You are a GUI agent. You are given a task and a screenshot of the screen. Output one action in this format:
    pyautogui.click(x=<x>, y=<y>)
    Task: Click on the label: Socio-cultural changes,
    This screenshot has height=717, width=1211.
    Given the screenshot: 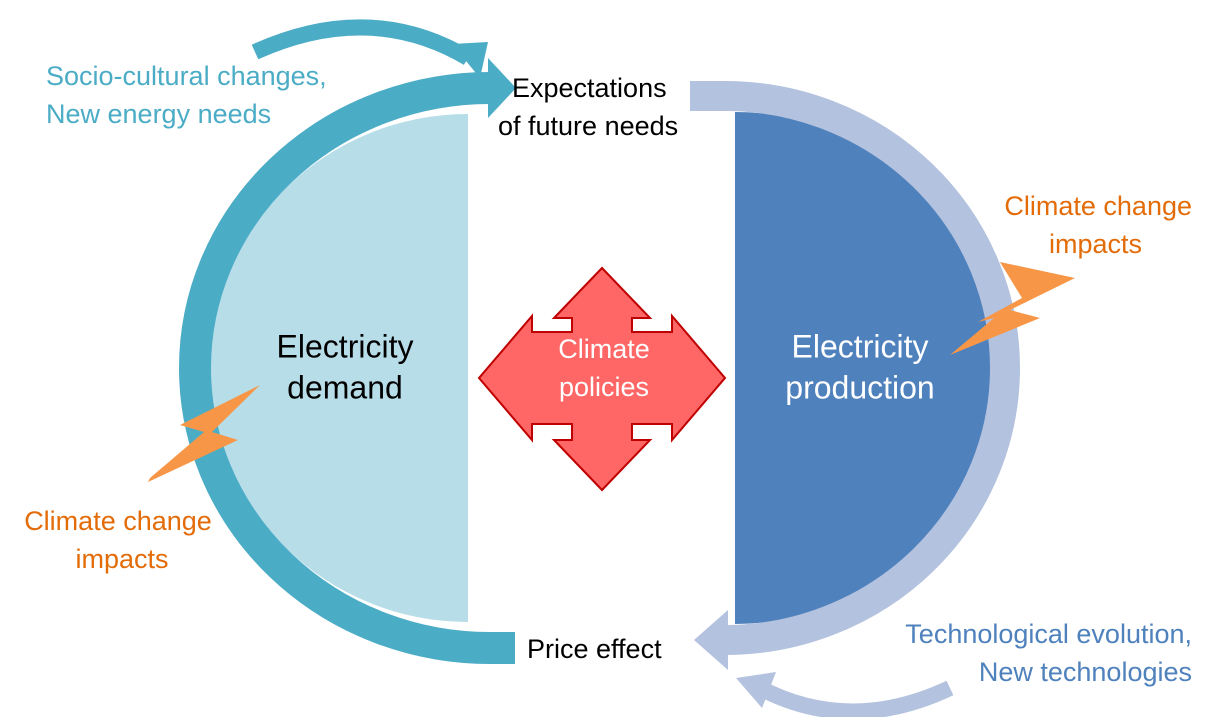 What is the action you would take?
    pyautogui.click(x=186, y=76)
    